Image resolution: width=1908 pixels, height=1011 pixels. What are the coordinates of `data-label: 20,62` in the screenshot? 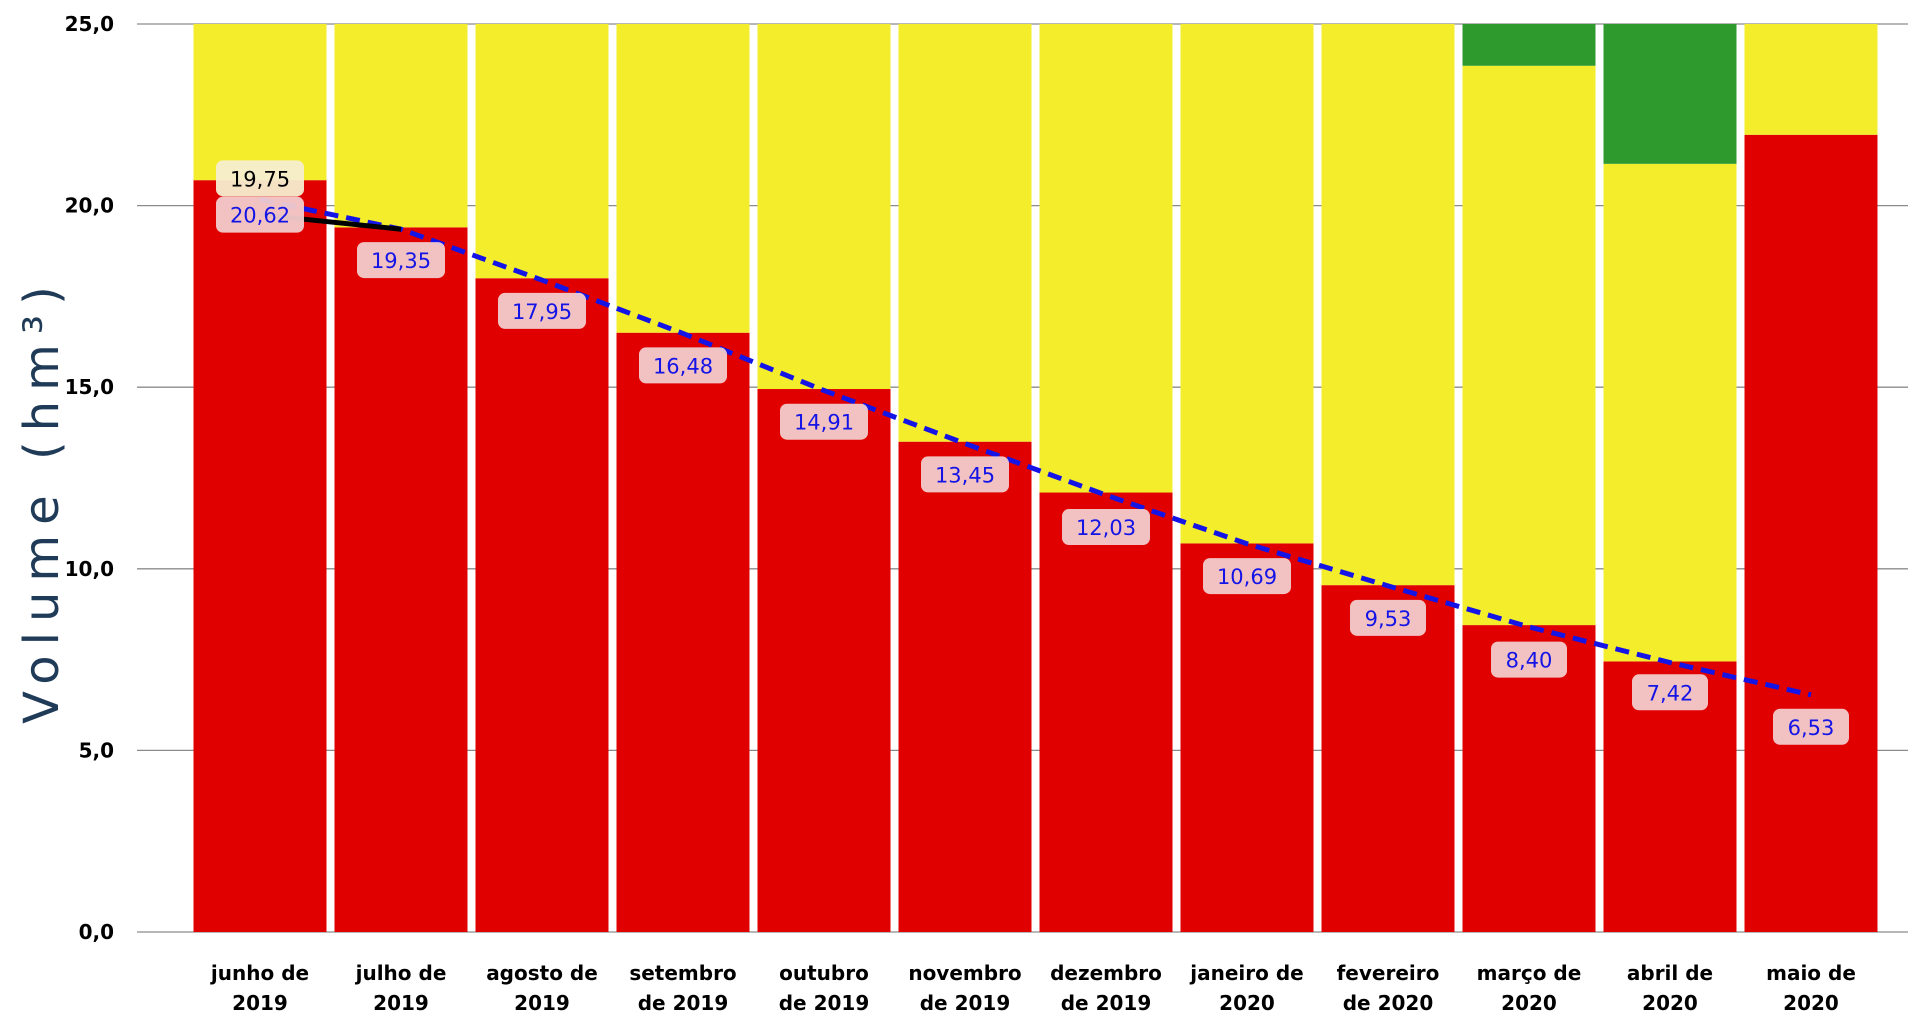 It's located at (260, 216).